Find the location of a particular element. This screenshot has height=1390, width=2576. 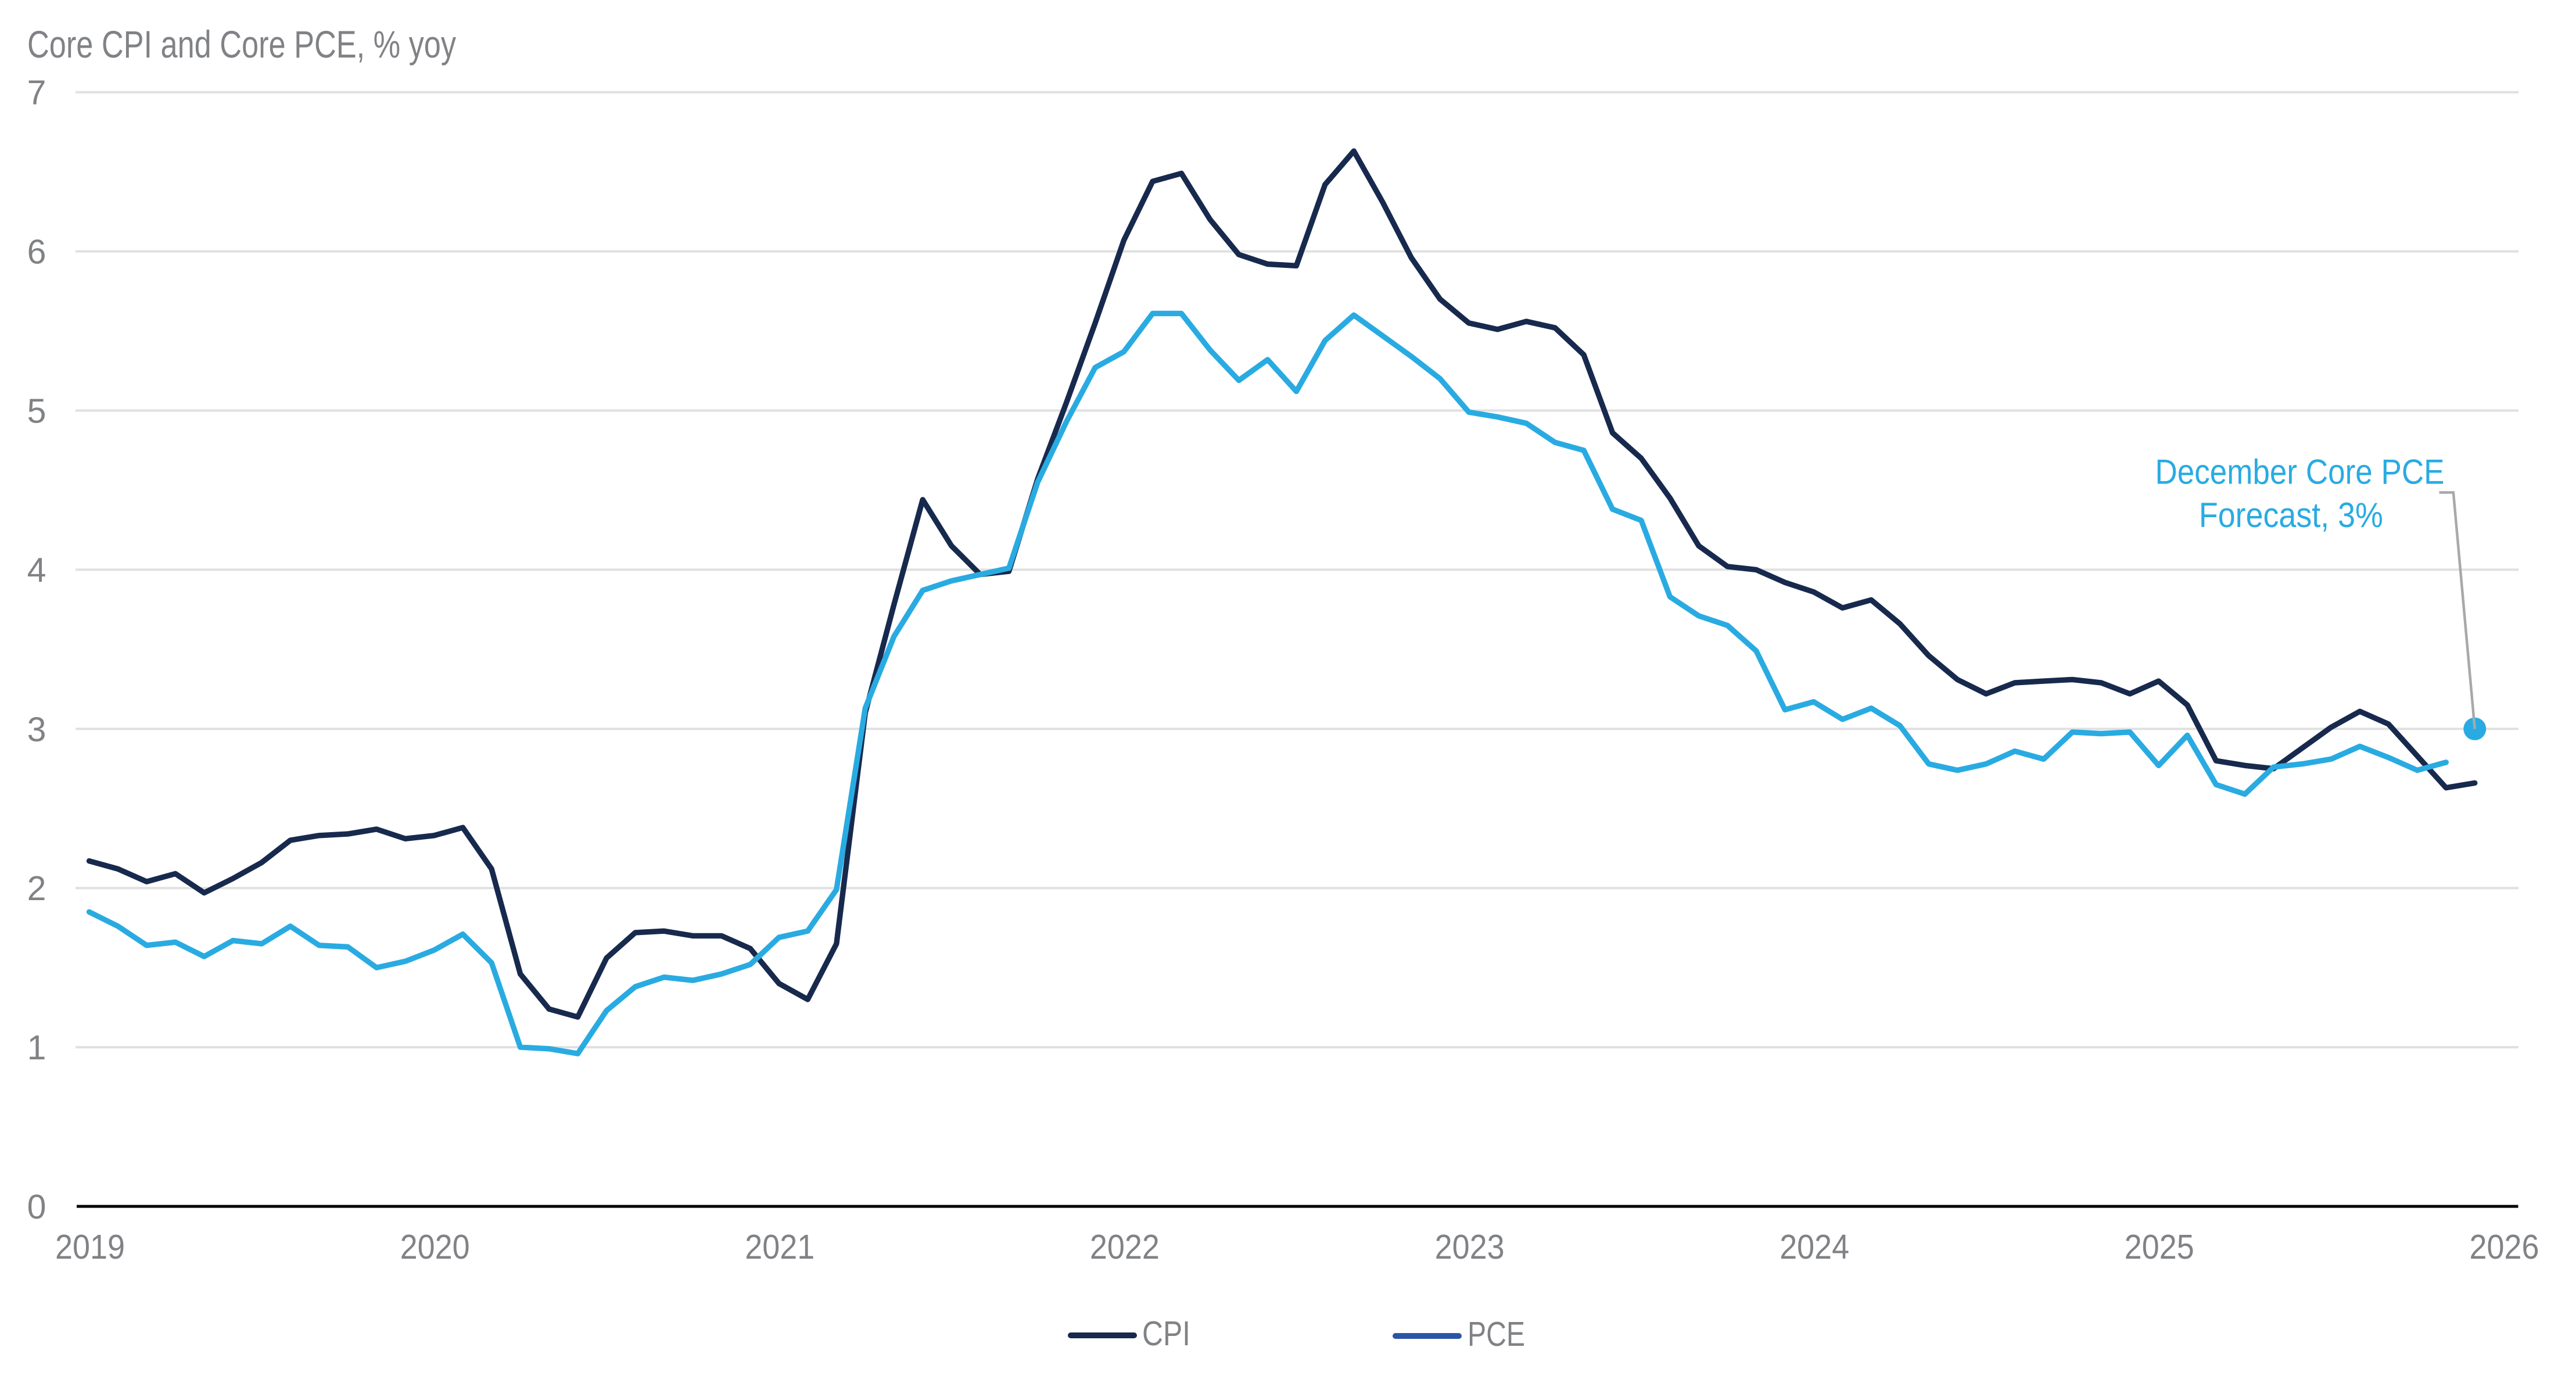

svg-text: 6 is located at coordinates (36, 252).